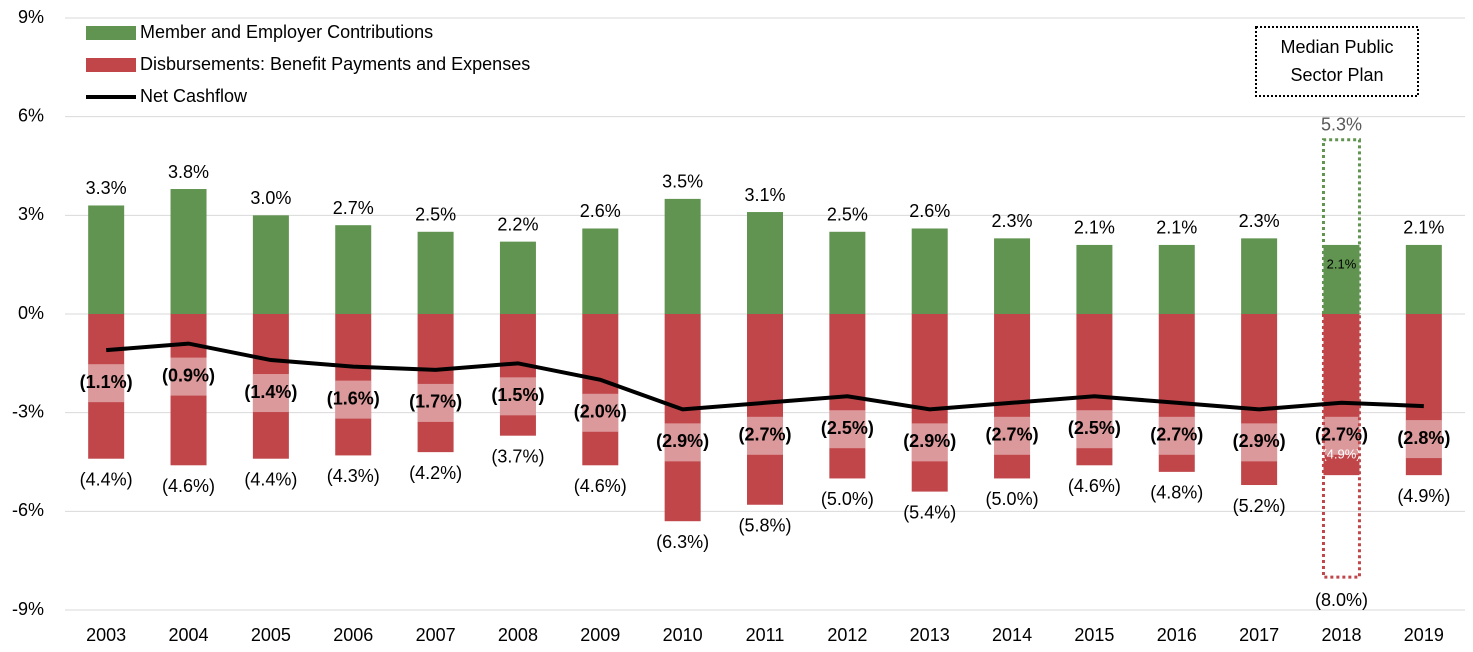 The height and width of the screenshot is (652, 1473). Describe the element at coordinates (1341, 454) in the screenshot. I see `value-label: (4.9%)` at that location.